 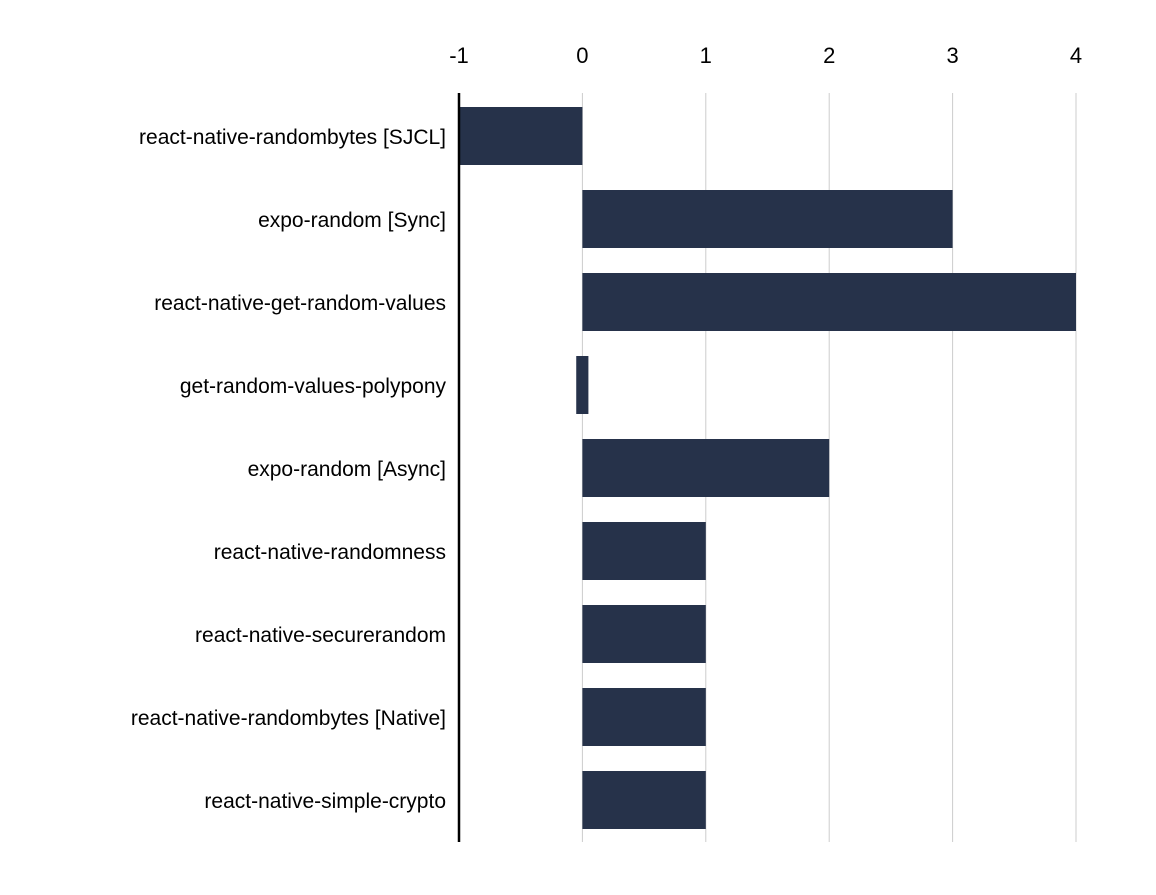 What do you see at coordinates (300, 303) in the screenshot?
I see `category-label: react-native-get-random-values` at bounding box center [300, 303].